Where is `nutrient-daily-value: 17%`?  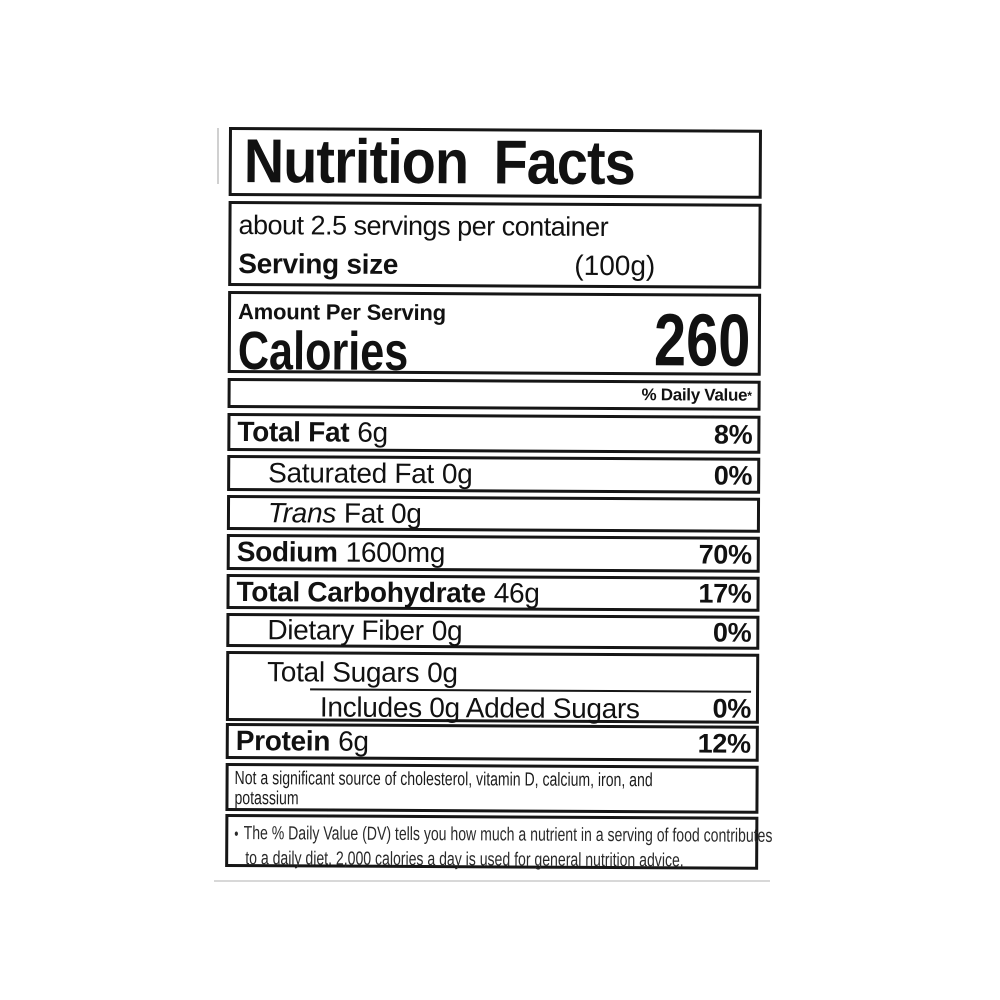 nutrient-daily-value: 17% is located at coordinates (725, 593).